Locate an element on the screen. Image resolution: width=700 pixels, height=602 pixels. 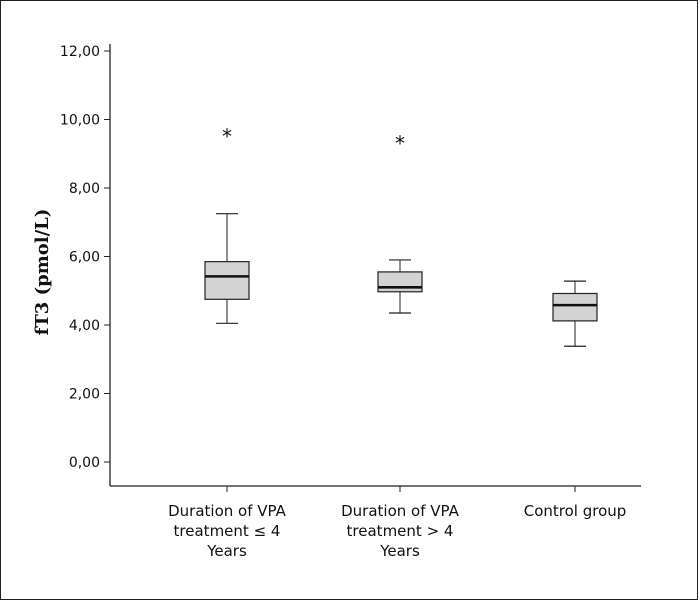
y-tick-label: 4,00 is located at coordinates (84, 326).